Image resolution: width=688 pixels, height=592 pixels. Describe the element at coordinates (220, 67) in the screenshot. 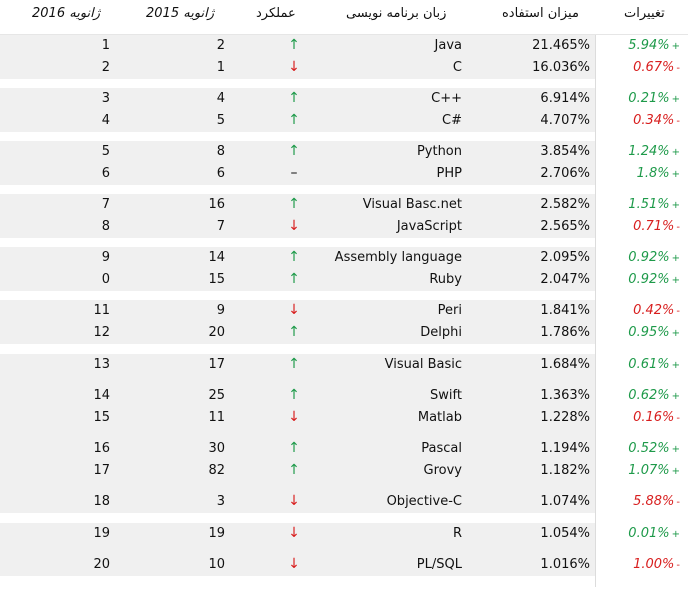

I see `rank-2015: 1` at that location.